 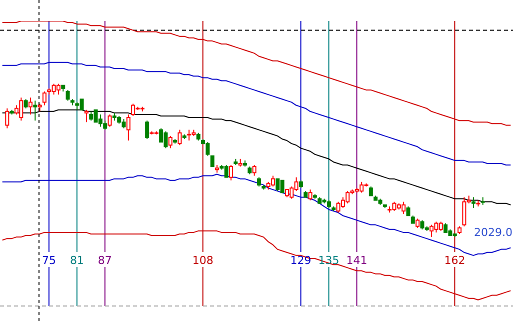 I want to click on x-tick-label: 87, so click(x=105, y=260).